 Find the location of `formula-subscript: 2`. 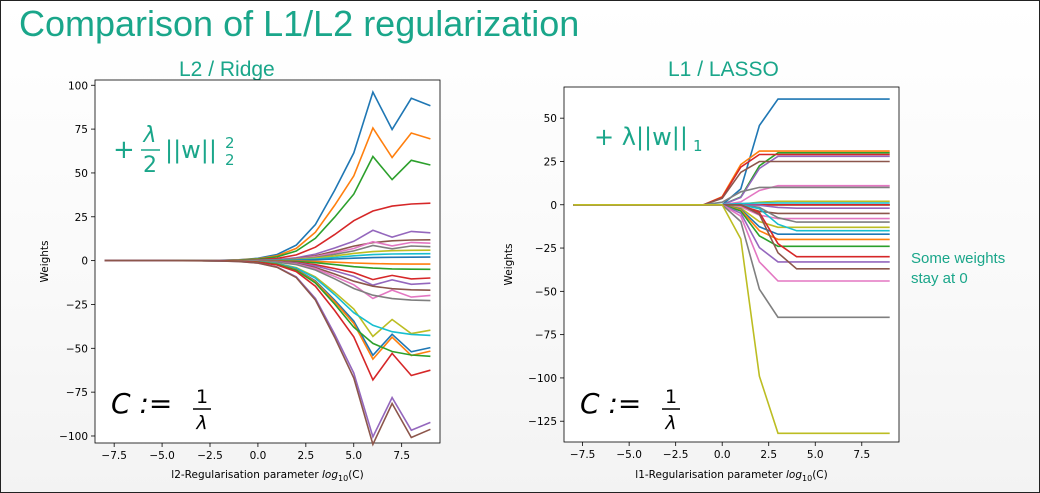

formula-subscript: 2 is located at coordinates (230, 160).